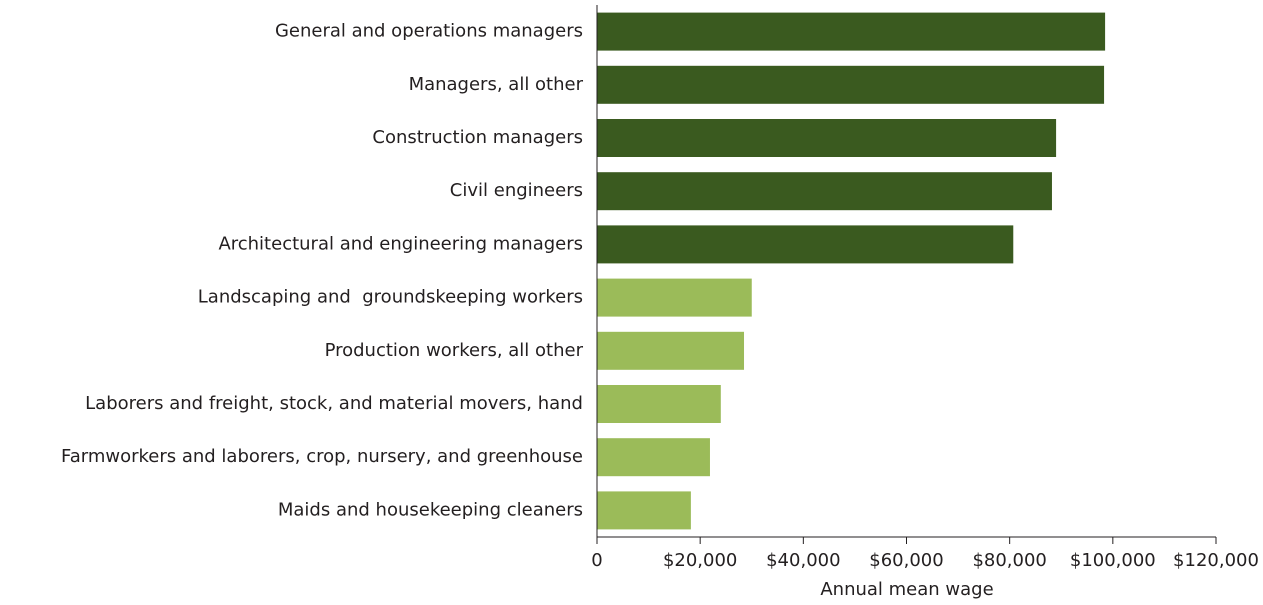  Describe the element at coordinates (1009, 560) in the screenshot. I see `x-tick-label: $80,000` at that location.